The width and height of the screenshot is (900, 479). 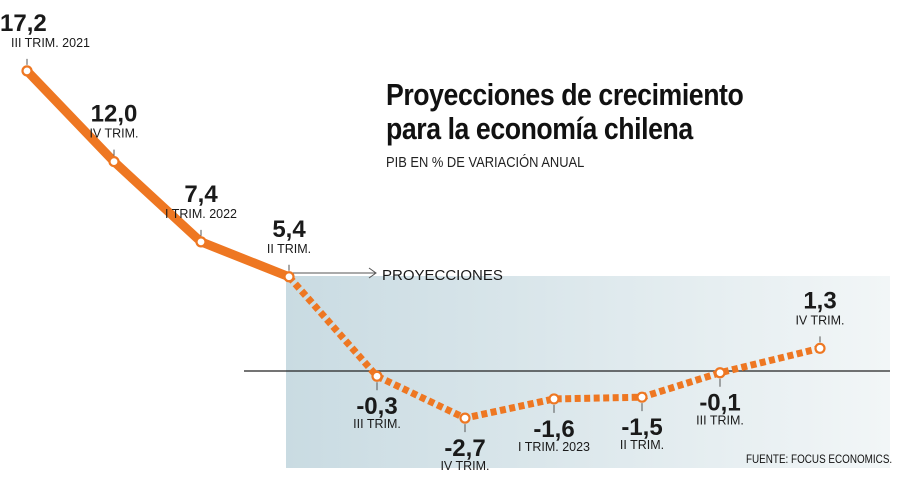 I want to click on data-label: 5,4, so click(x=289, y=229).